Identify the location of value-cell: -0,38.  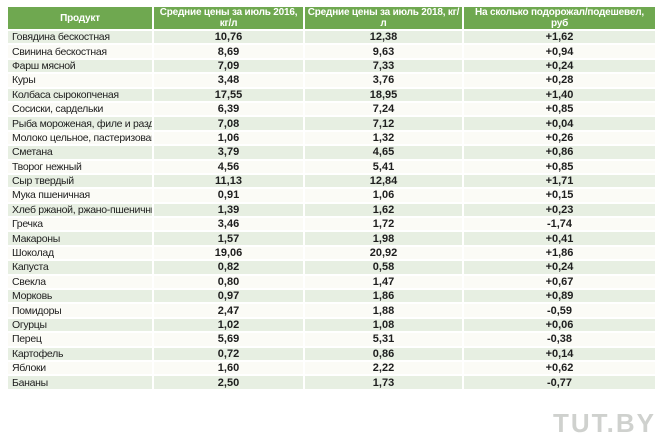
(559, 339).